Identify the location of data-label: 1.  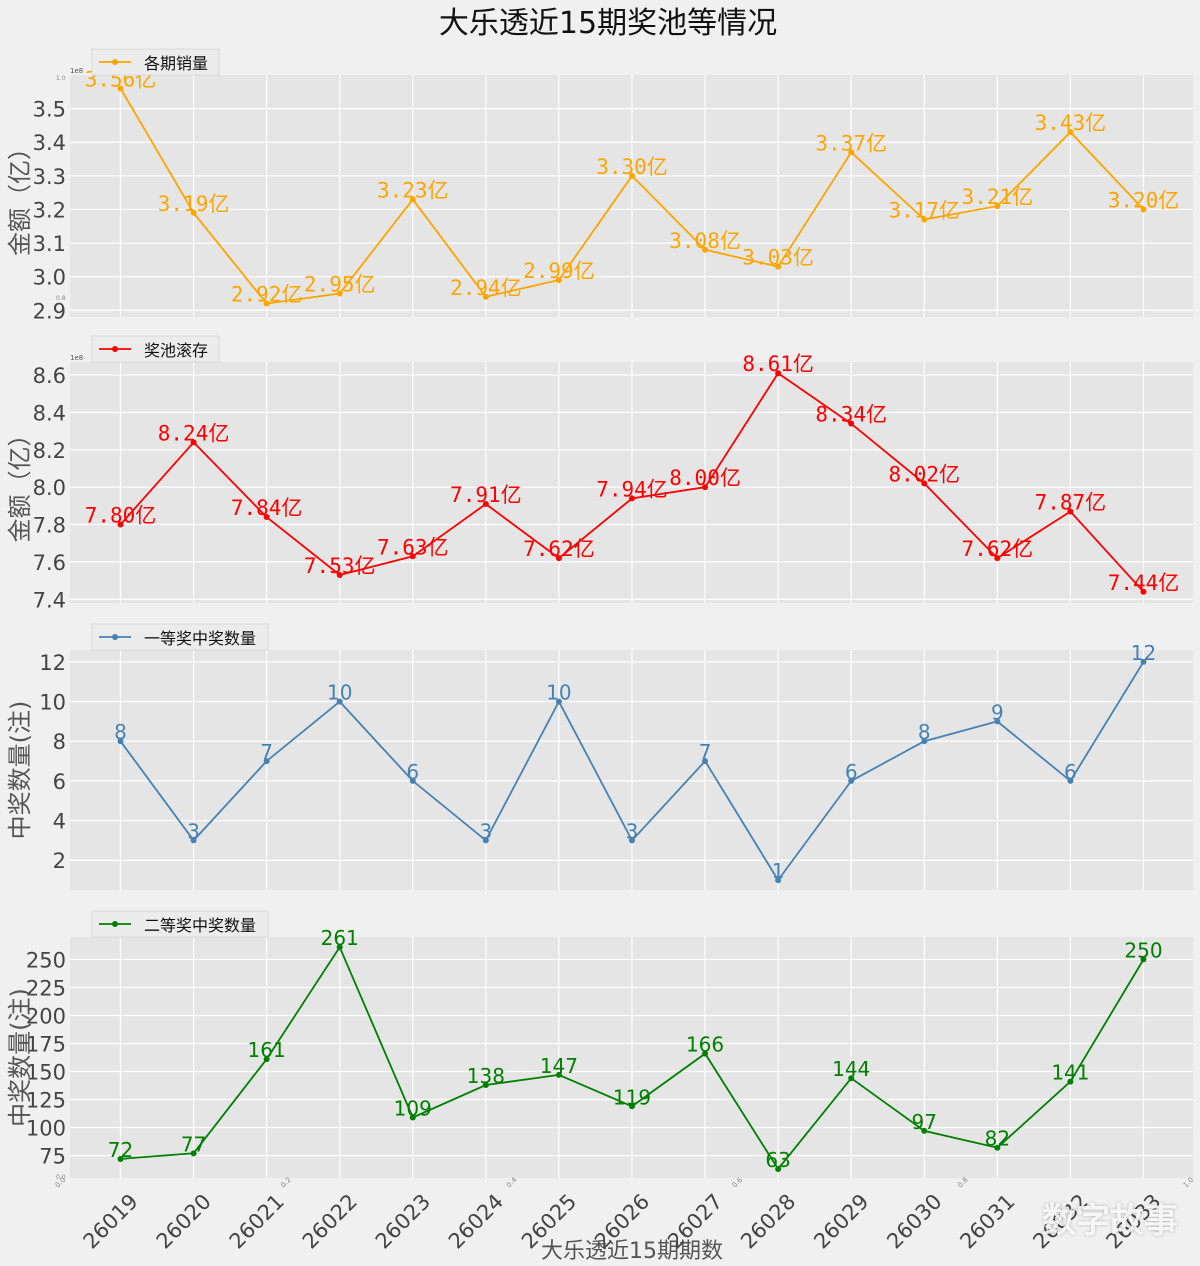
(778, 871).